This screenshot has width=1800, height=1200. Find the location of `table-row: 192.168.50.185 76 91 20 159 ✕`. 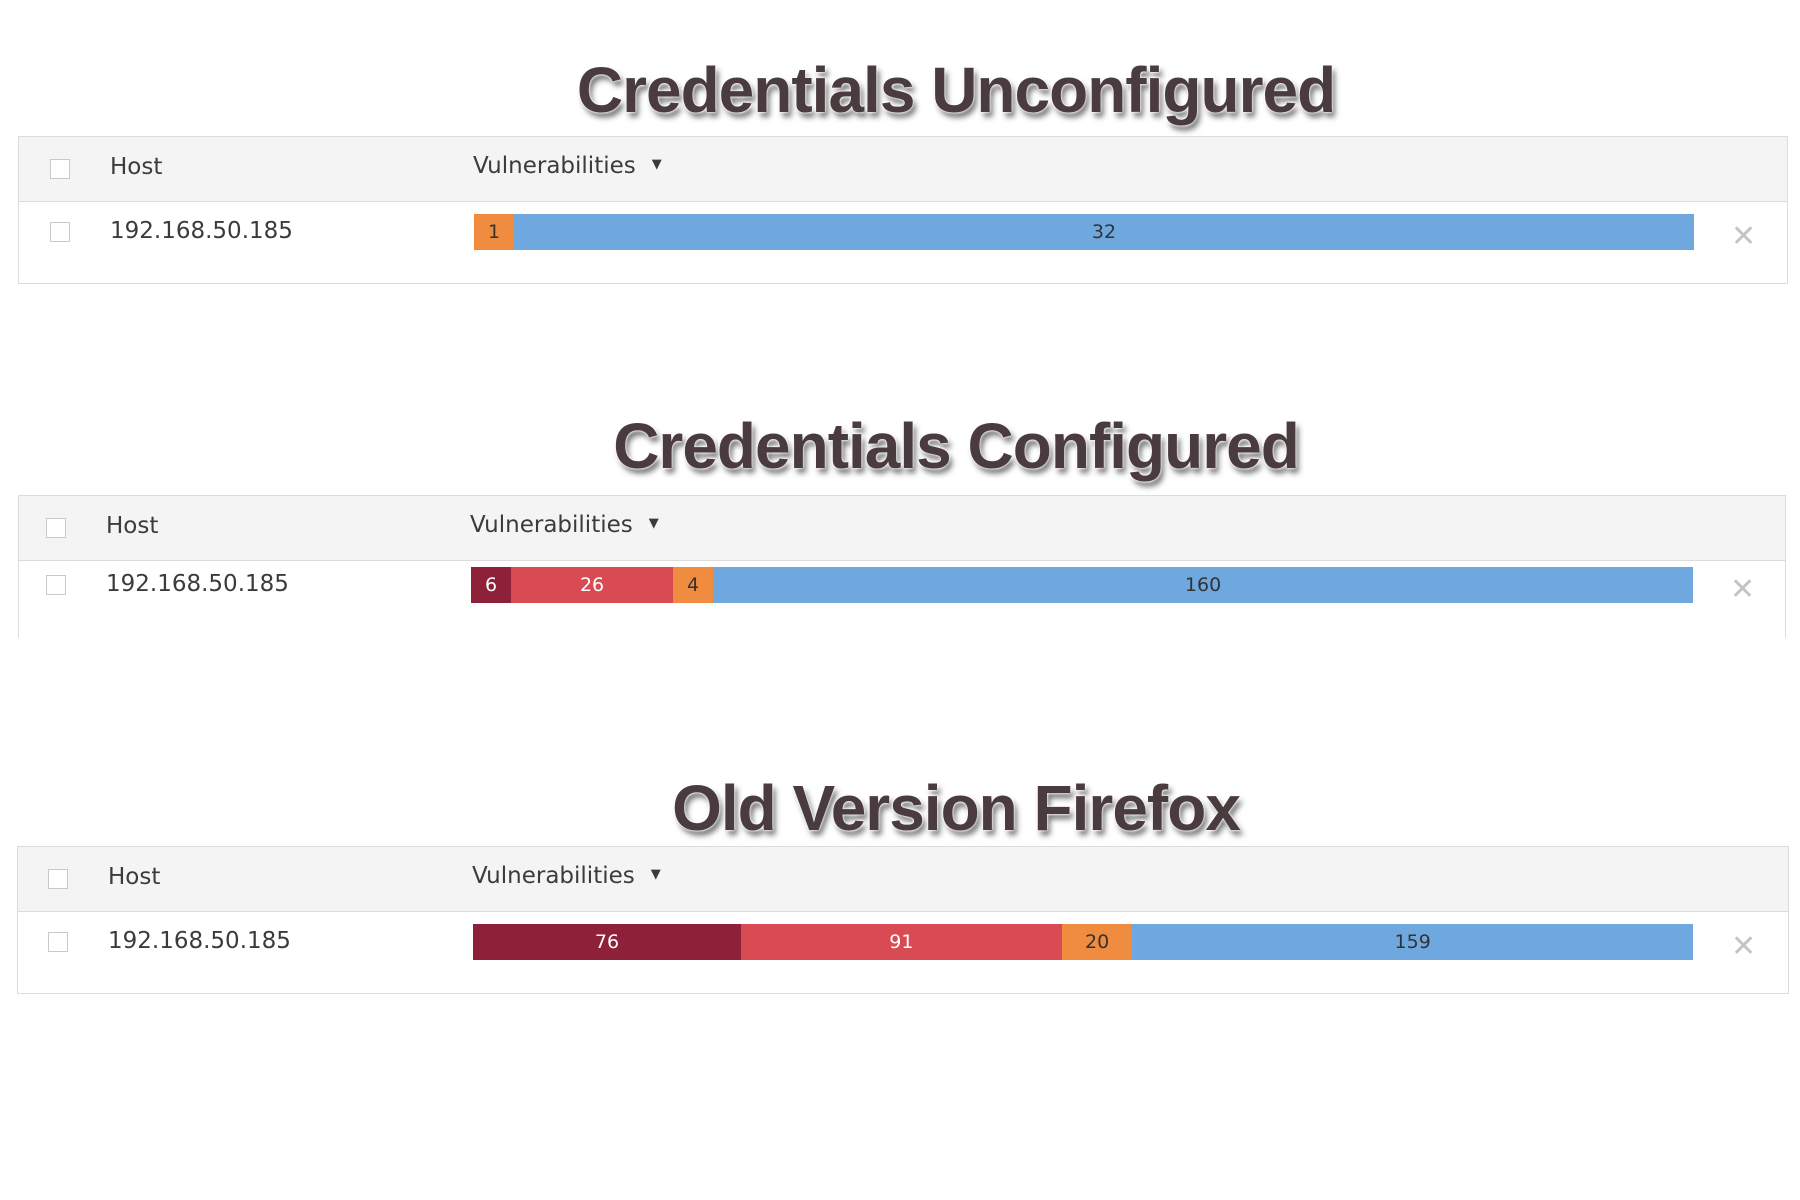

table-row: 192.168.50.185 76 91 20 159 ✕ is located at coordinates (903, 952).